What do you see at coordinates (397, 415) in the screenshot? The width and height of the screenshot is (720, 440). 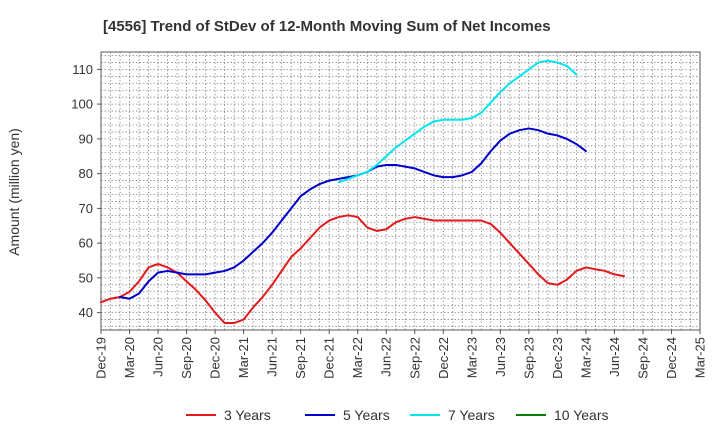 I see `legend: 3 Years 5 Years 7 Years 10 Years` at bounding box center [397, 415].